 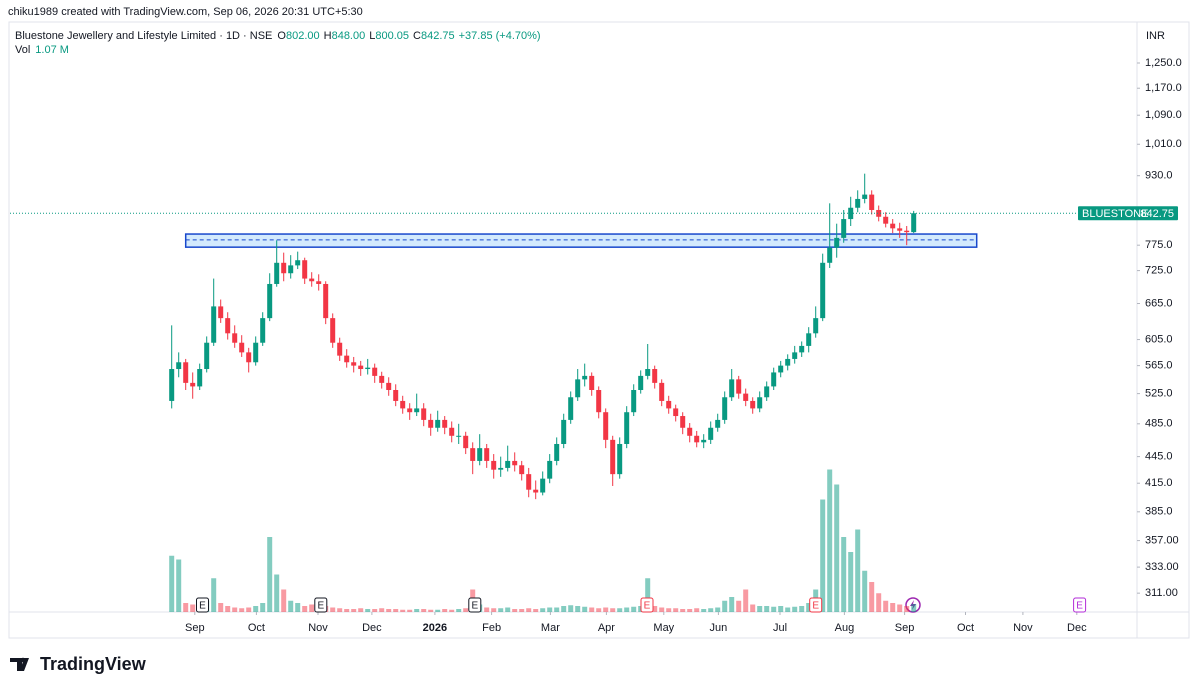 What do you see at coordinates (22, 50) in the screenshot?
I see `volume-name: Vol` at bounding box center [22, 50].